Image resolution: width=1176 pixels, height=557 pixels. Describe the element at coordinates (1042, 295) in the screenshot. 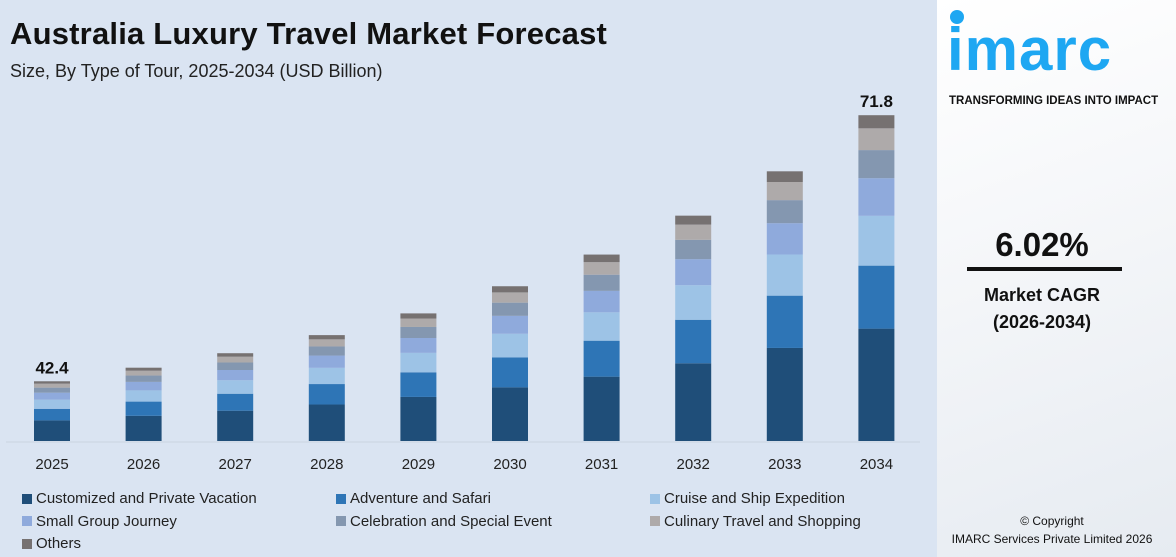

I see `cagr-label: Market CAGR` at that location.